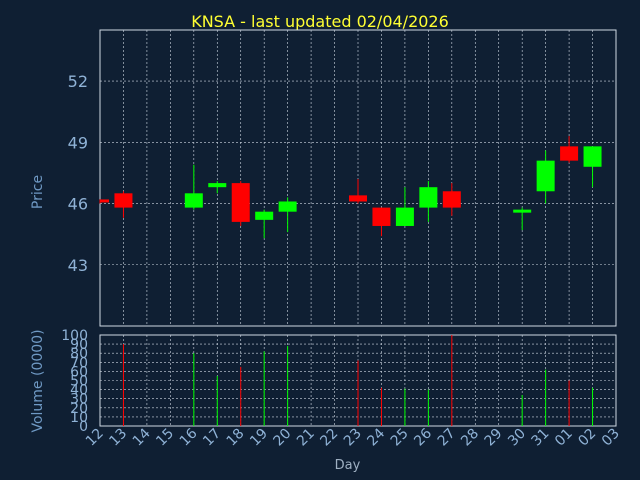 Image resolution: width=640 pixels, height=480 pixels. I want to click on day-tick-label: 03, so click(611, 438).